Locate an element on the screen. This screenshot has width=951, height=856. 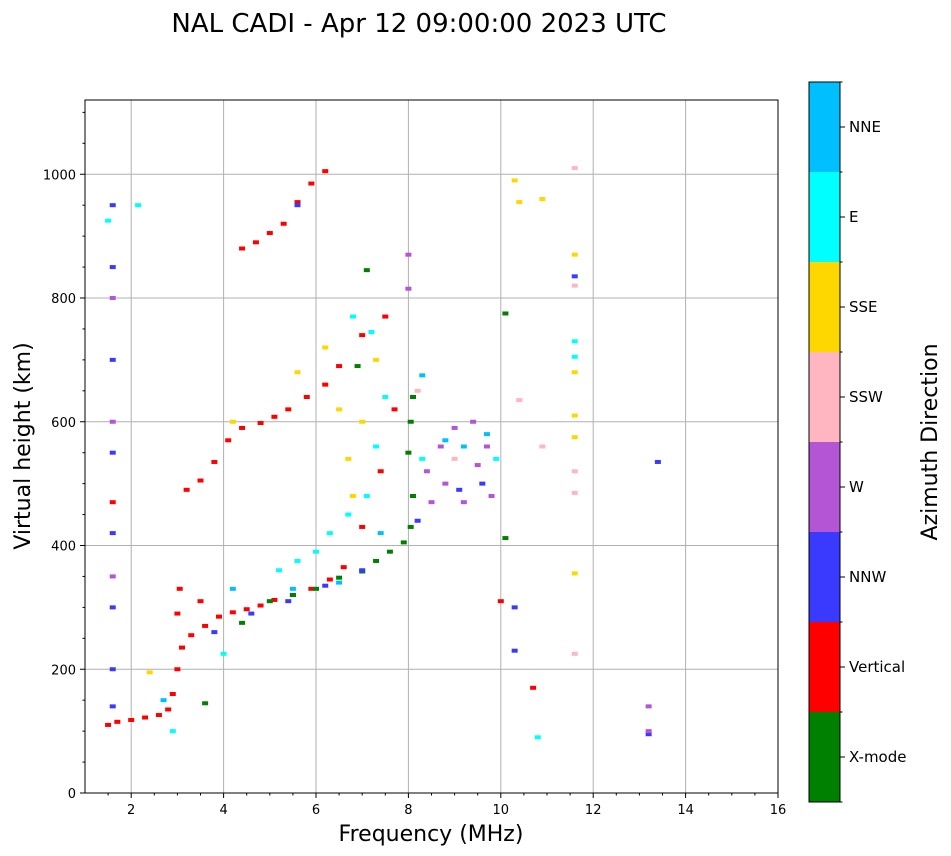
y-tick-label: 1000 is located at coordinates (59, 175).